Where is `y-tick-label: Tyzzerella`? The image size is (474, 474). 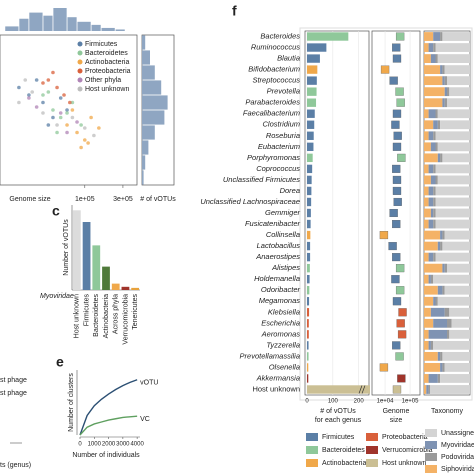
y-tick-label: Tyzzerella is located at coordinates (283, 344).